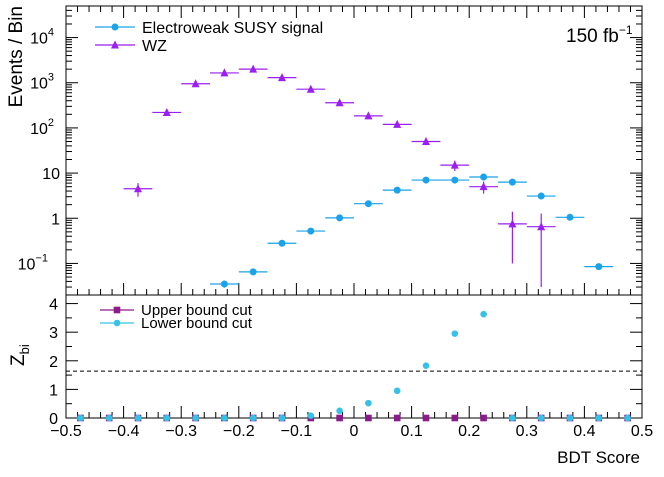  I want to click on x-tick-label: 0.1, so click(411, 431).